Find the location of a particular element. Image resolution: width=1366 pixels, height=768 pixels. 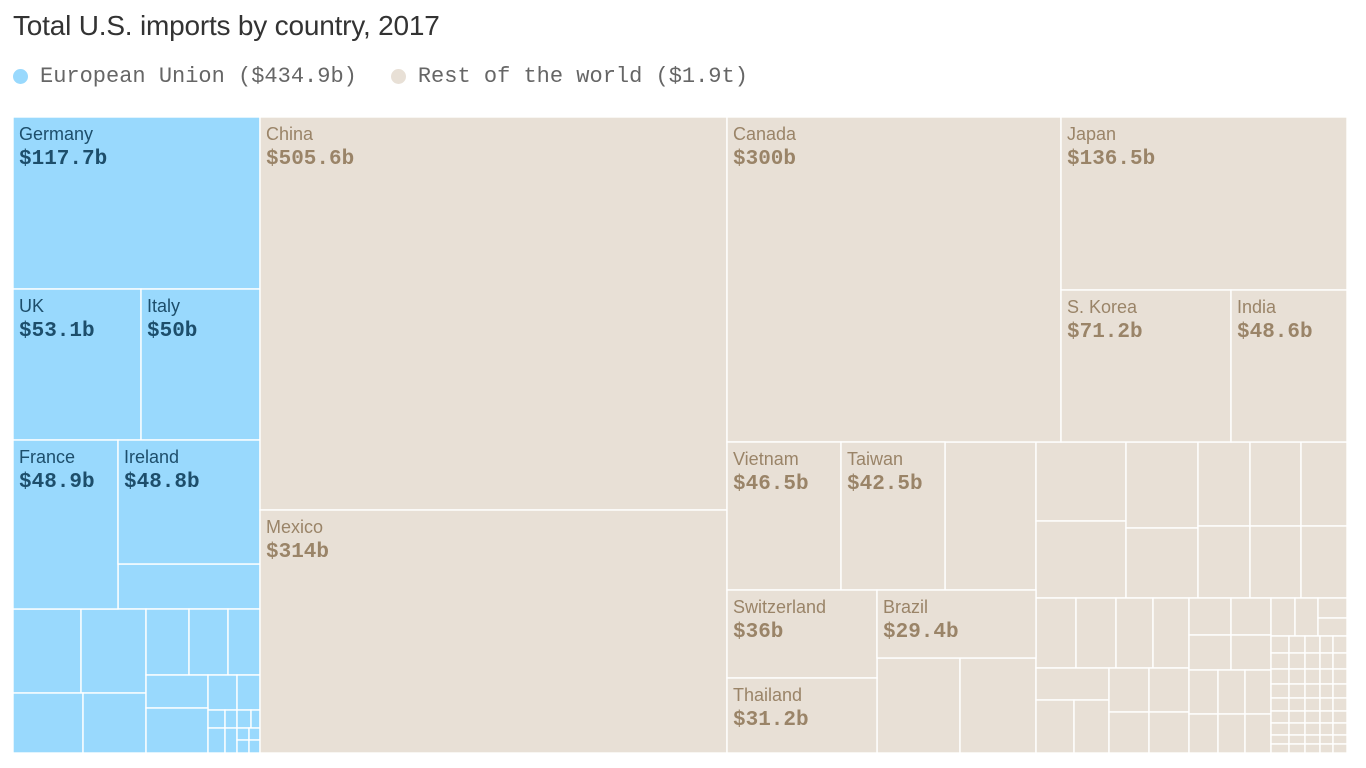

tile-label-mexico: Mexico is located at coordinates (294, 527).